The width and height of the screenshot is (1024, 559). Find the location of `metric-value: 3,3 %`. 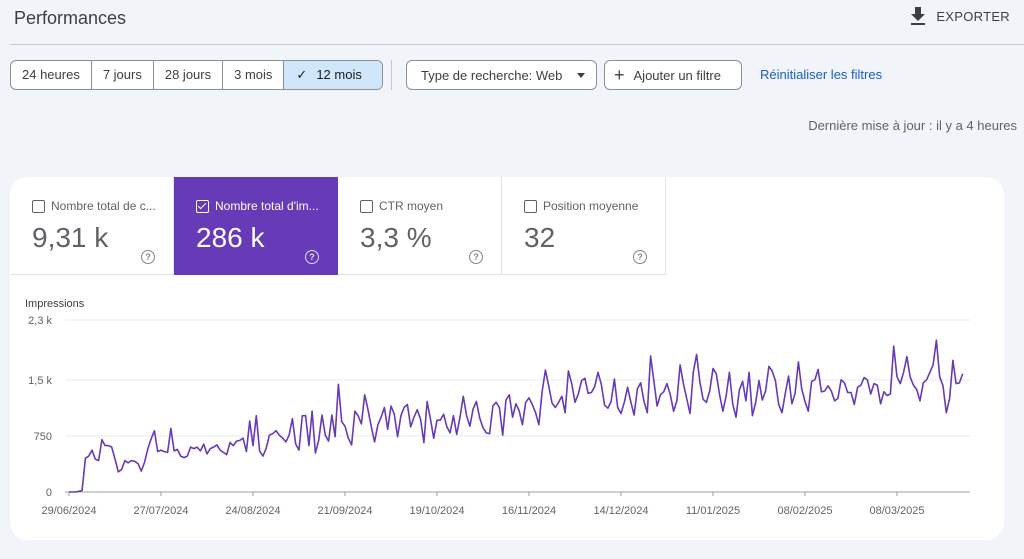

metric-value: 3,3 % is located at coordinates (396, 237).